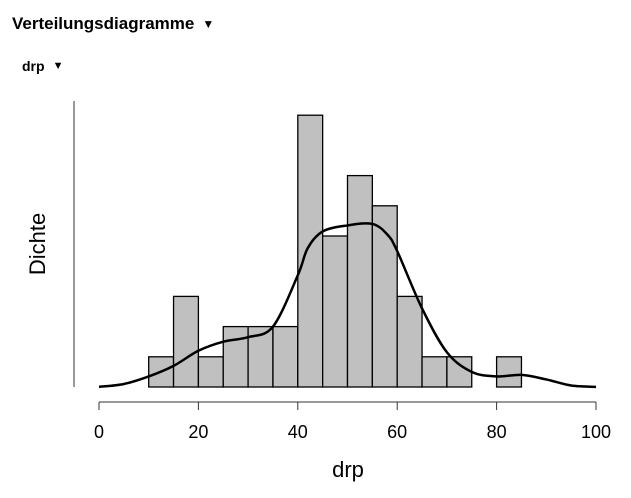  What do you see at coordinates (397, 432) in the screenshot?
I see `x-tick-label: 60` at bounding box center [397, 432].